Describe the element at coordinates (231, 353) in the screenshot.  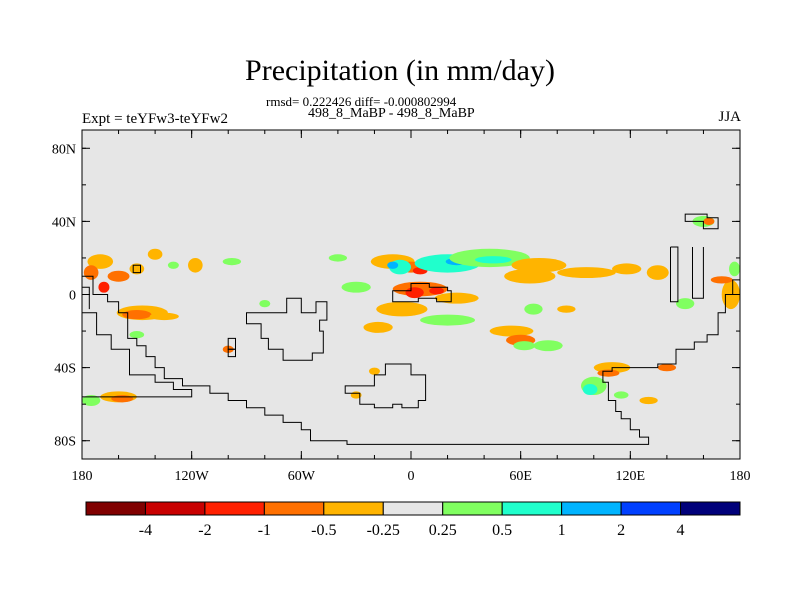
I see `coastline-small-island-b` at that location.